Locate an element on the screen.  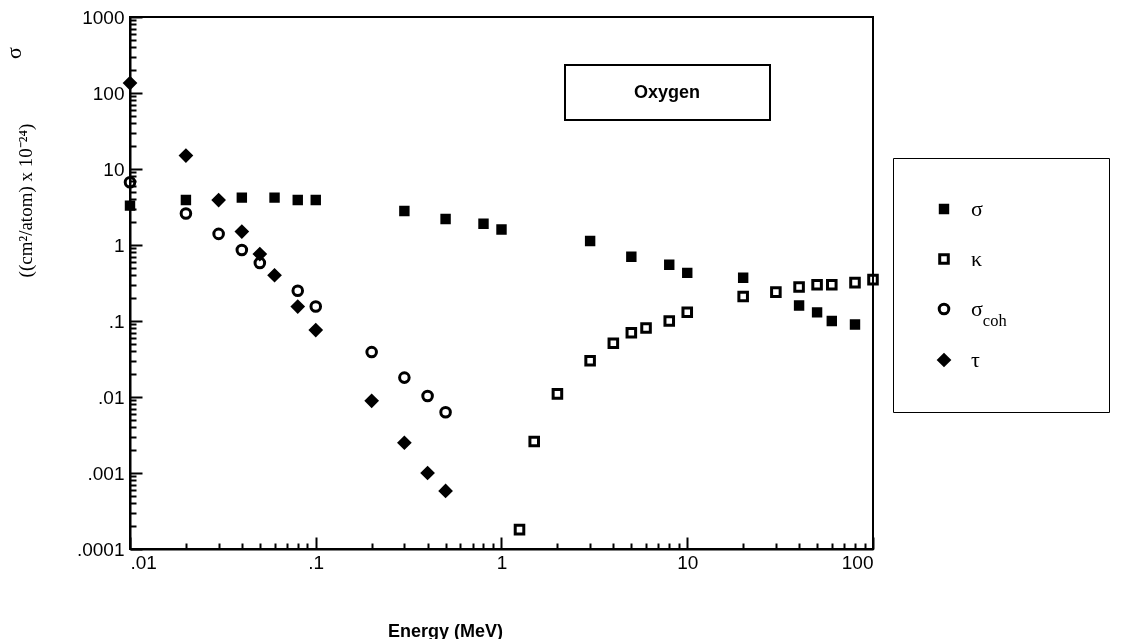
y-axis-title: ((cm²/atom) x 10⁻²⁴) is located at coordinates (25, 200).